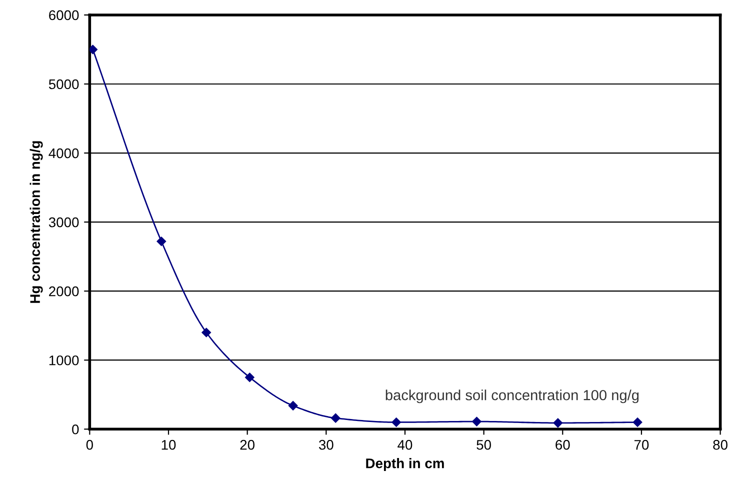 Image resolution: width=735 pixels, height=499 pixels. I want to click on x-tick-label: 80, so click(720, 445).